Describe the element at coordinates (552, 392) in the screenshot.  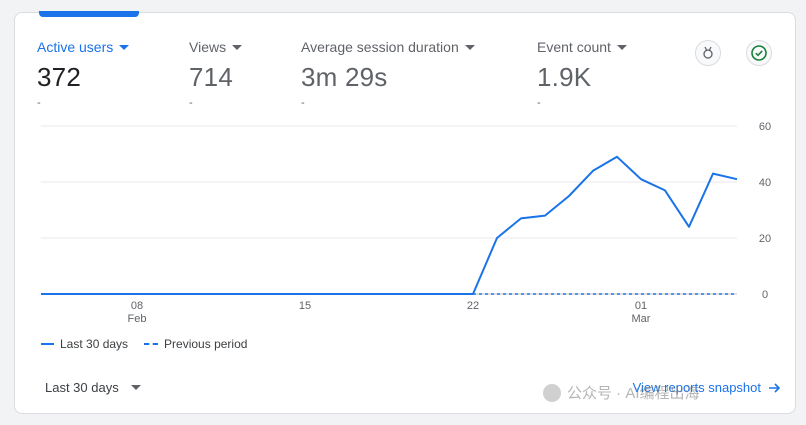
I see `wechat-icon` at that location.